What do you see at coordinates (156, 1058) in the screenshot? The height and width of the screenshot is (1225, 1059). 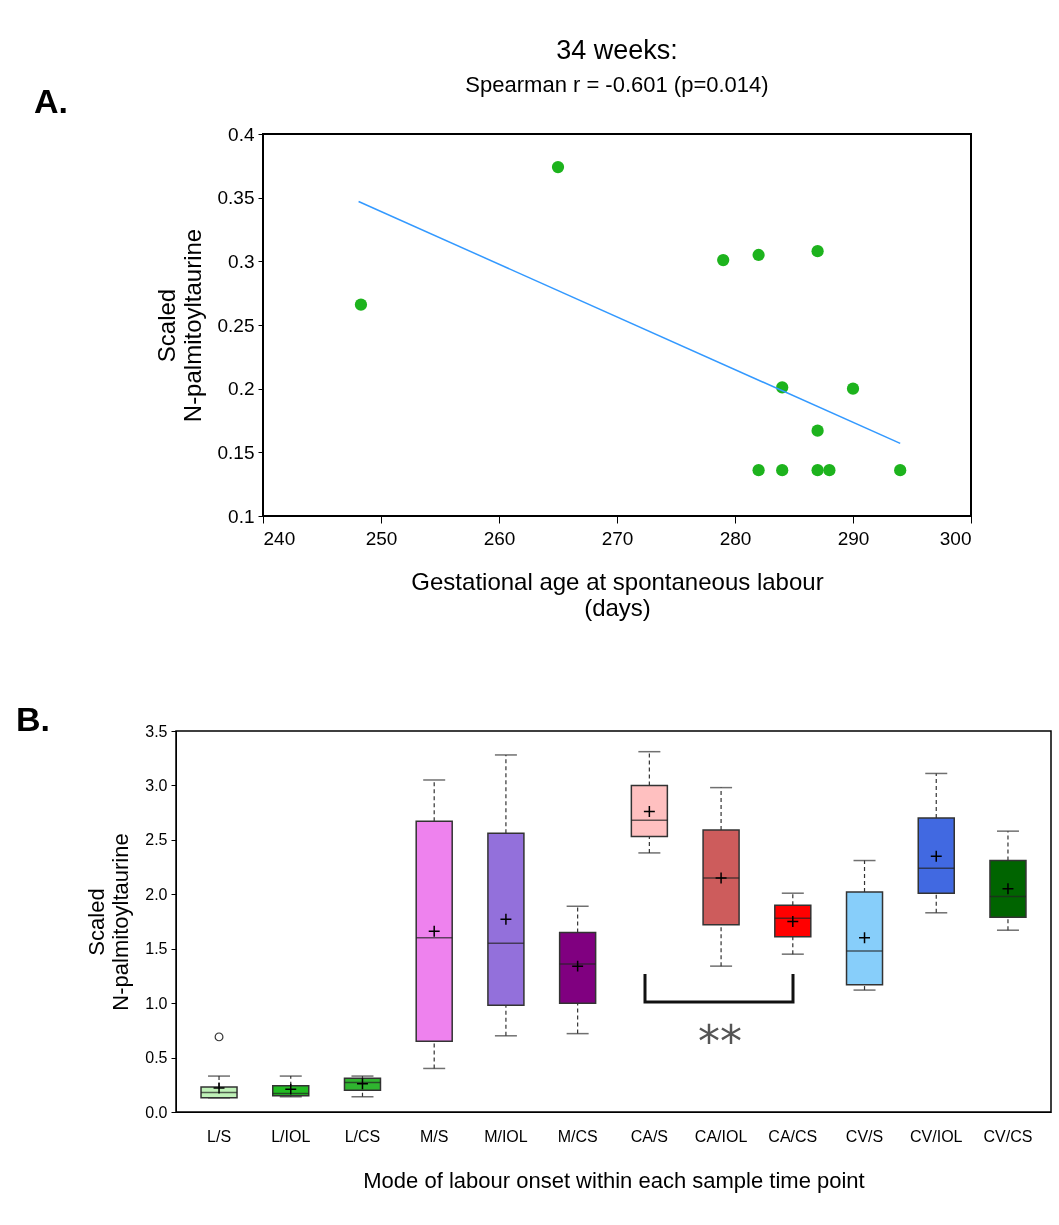 I see `y-tick-label: 0.5` at bounding box center [156, 1058].